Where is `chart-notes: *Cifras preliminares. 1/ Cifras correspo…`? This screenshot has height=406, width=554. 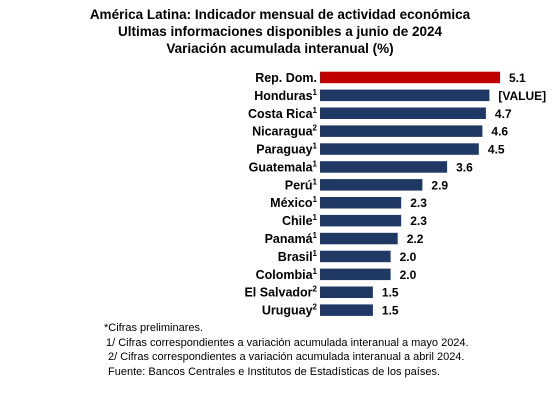
chart-notes: *Cifras preliminares. 1/ Cifras correspo… is located at coordinates (286, 350).